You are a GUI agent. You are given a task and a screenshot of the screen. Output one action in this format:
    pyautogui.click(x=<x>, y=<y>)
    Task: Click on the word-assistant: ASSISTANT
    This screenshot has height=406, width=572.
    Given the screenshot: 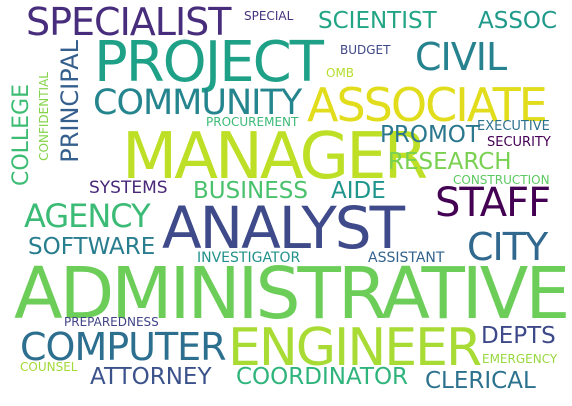 What is the action you would take?
    pyautogui.click(x=406, y=258)
    